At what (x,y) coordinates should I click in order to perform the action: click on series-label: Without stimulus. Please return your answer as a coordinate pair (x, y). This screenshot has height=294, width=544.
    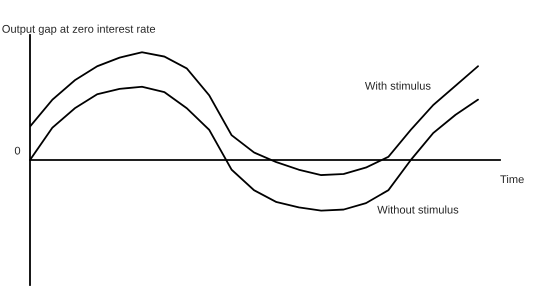
    Looking at the image, I should click on (417, 209).